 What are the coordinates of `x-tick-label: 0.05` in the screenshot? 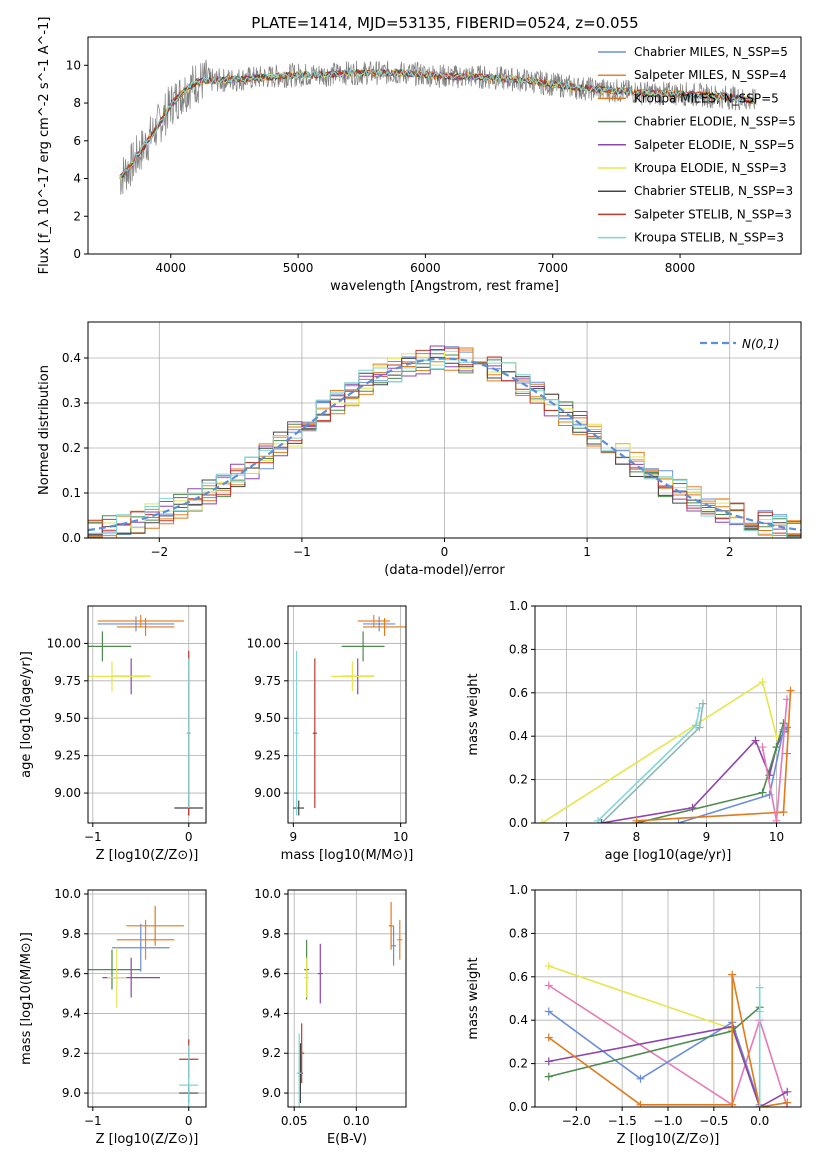 It's located at (294, 1121).